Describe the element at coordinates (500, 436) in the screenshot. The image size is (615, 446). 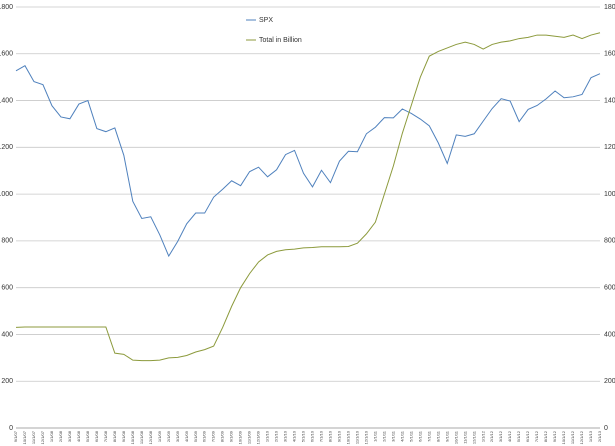
I see `x-tick-label: 3/1/12` at that location.